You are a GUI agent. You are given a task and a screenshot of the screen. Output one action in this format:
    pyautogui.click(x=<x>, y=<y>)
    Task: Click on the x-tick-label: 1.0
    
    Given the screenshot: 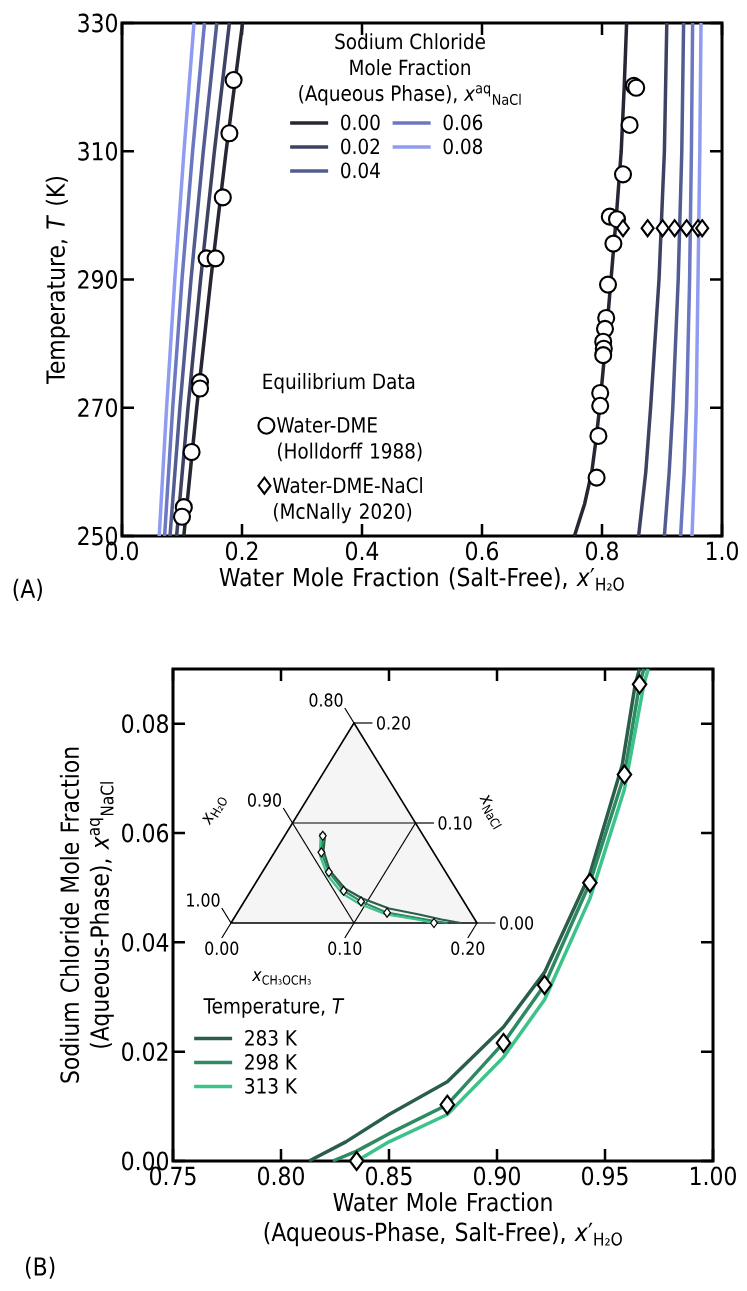 What is the action you would take?
    pyautogui.click(x=722, y=551)
    